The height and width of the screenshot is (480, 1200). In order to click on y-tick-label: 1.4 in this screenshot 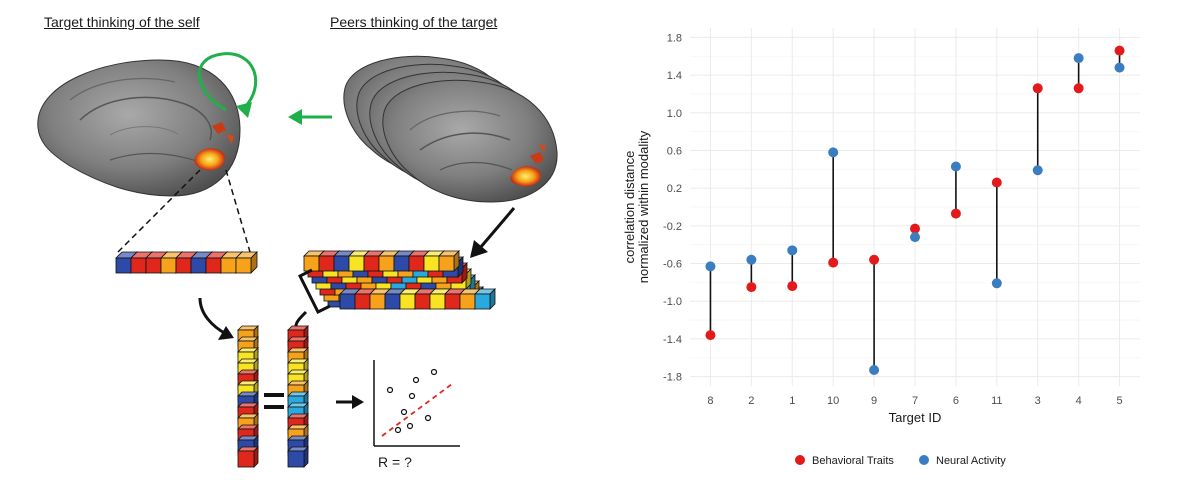, I will do `click(674, 76)`.